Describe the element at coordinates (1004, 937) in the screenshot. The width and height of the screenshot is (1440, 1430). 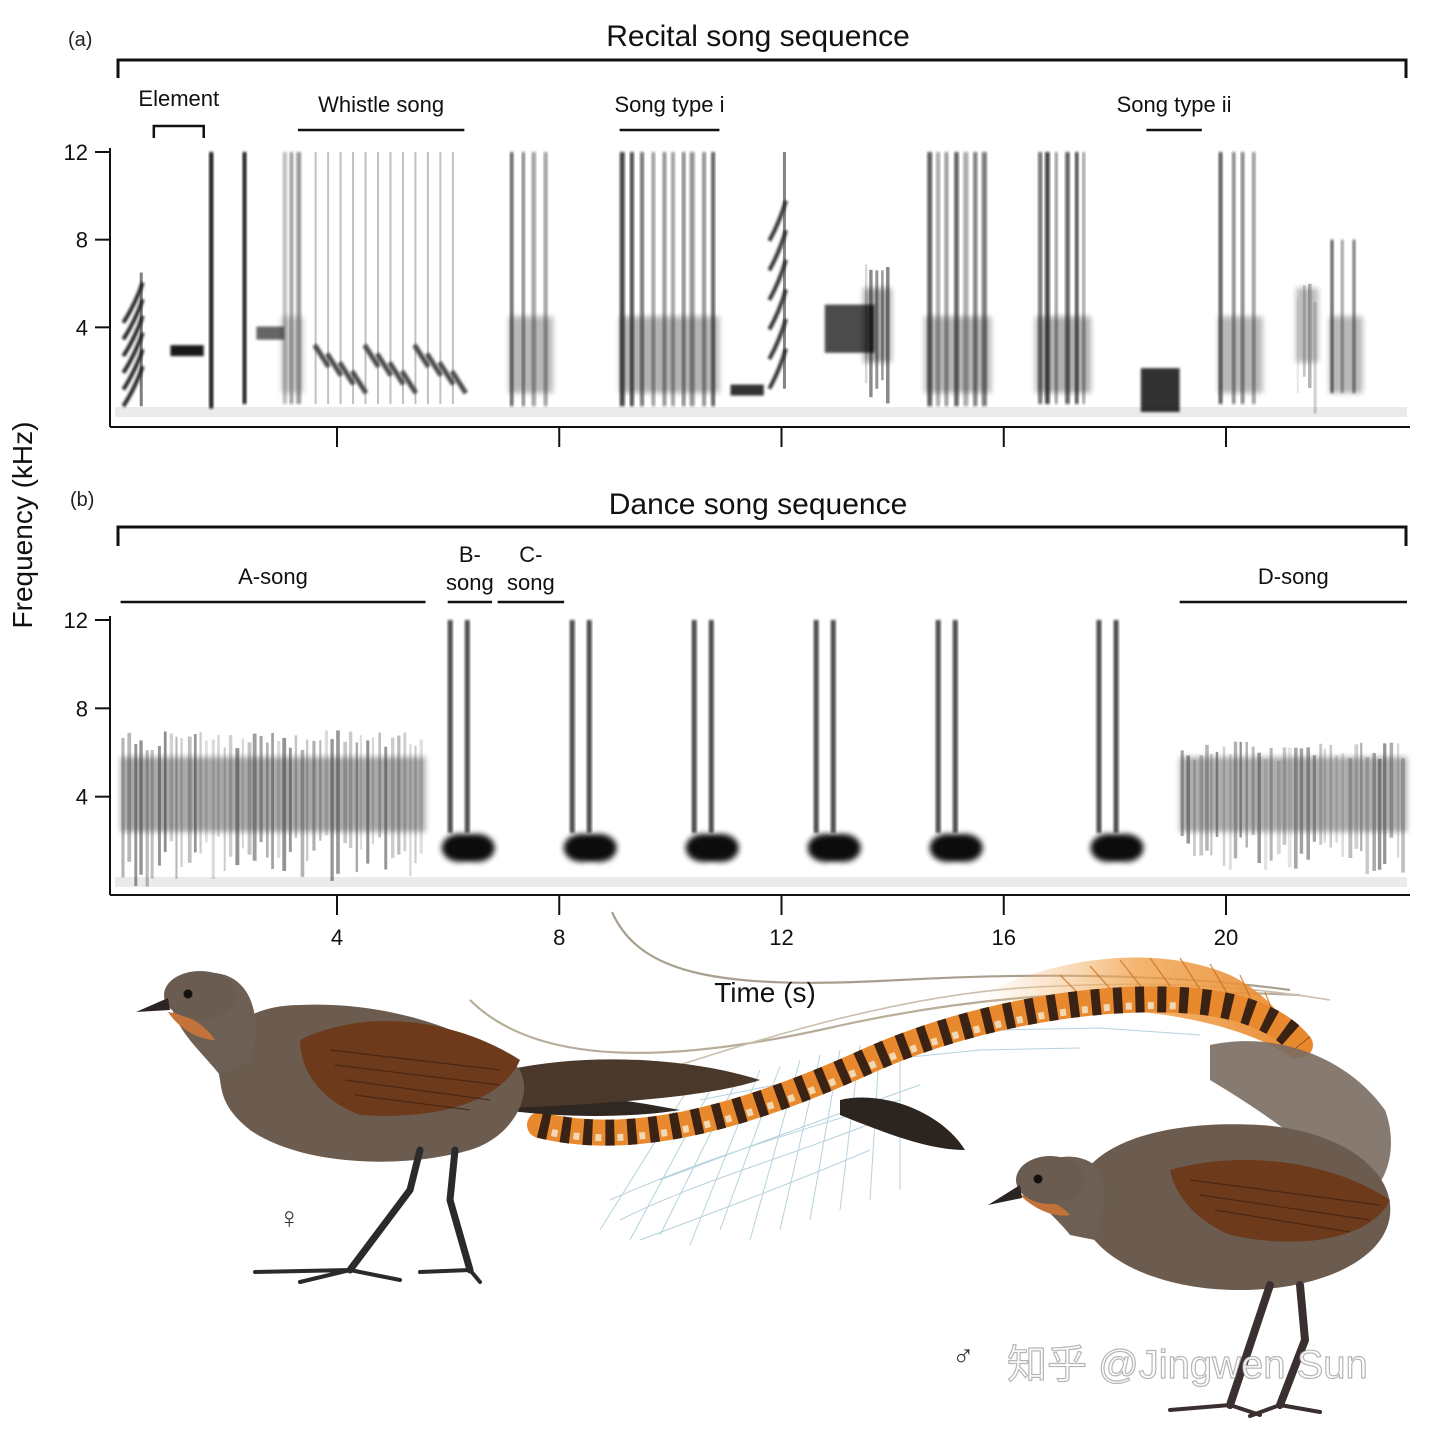
I see `x-tick-label: 16` at that location.